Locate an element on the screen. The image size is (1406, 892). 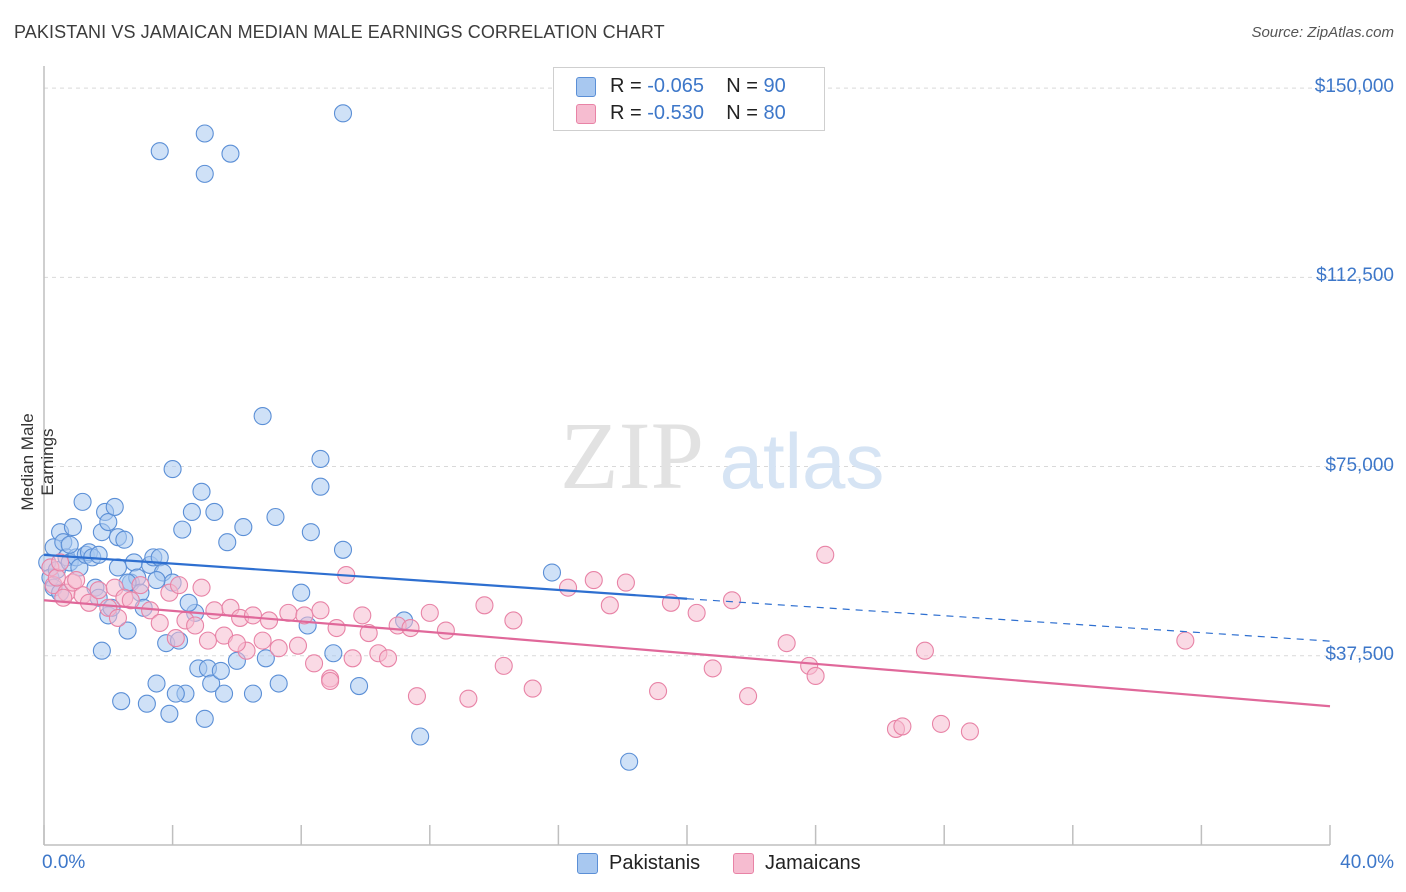
jamaicans-legend-swatch is located at coordinates (743, 863).